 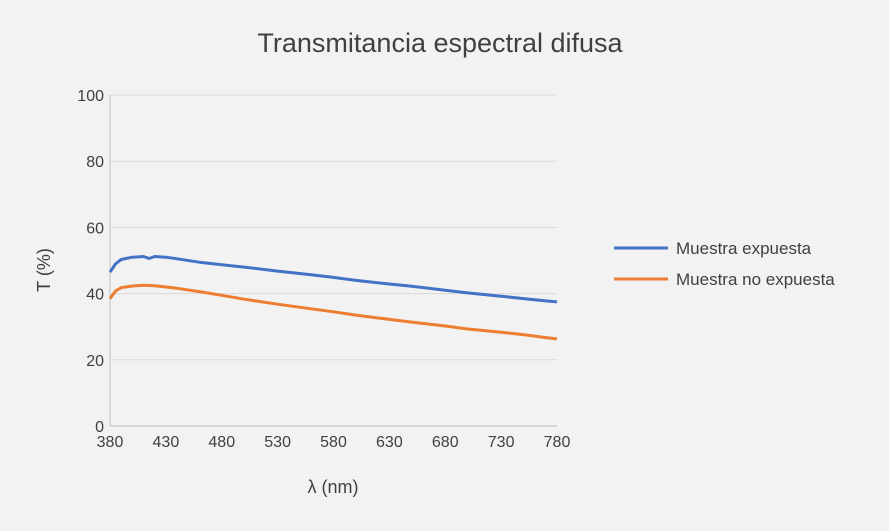 I want to click on y-tick-label: 100, so click(x=90, y=96).